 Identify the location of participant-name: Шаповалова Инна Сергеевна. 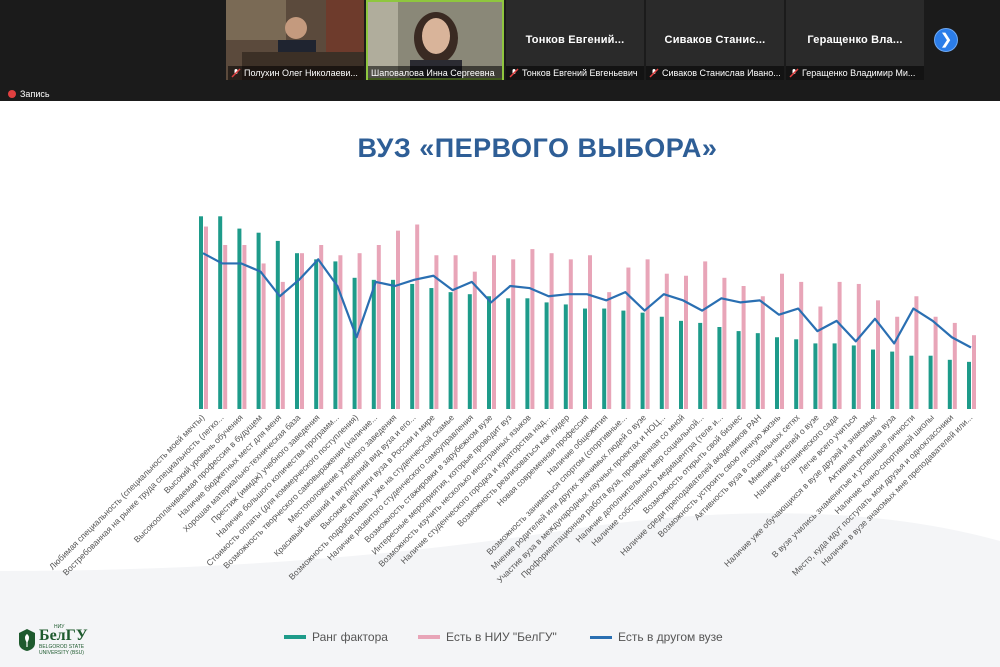
(433, 73).